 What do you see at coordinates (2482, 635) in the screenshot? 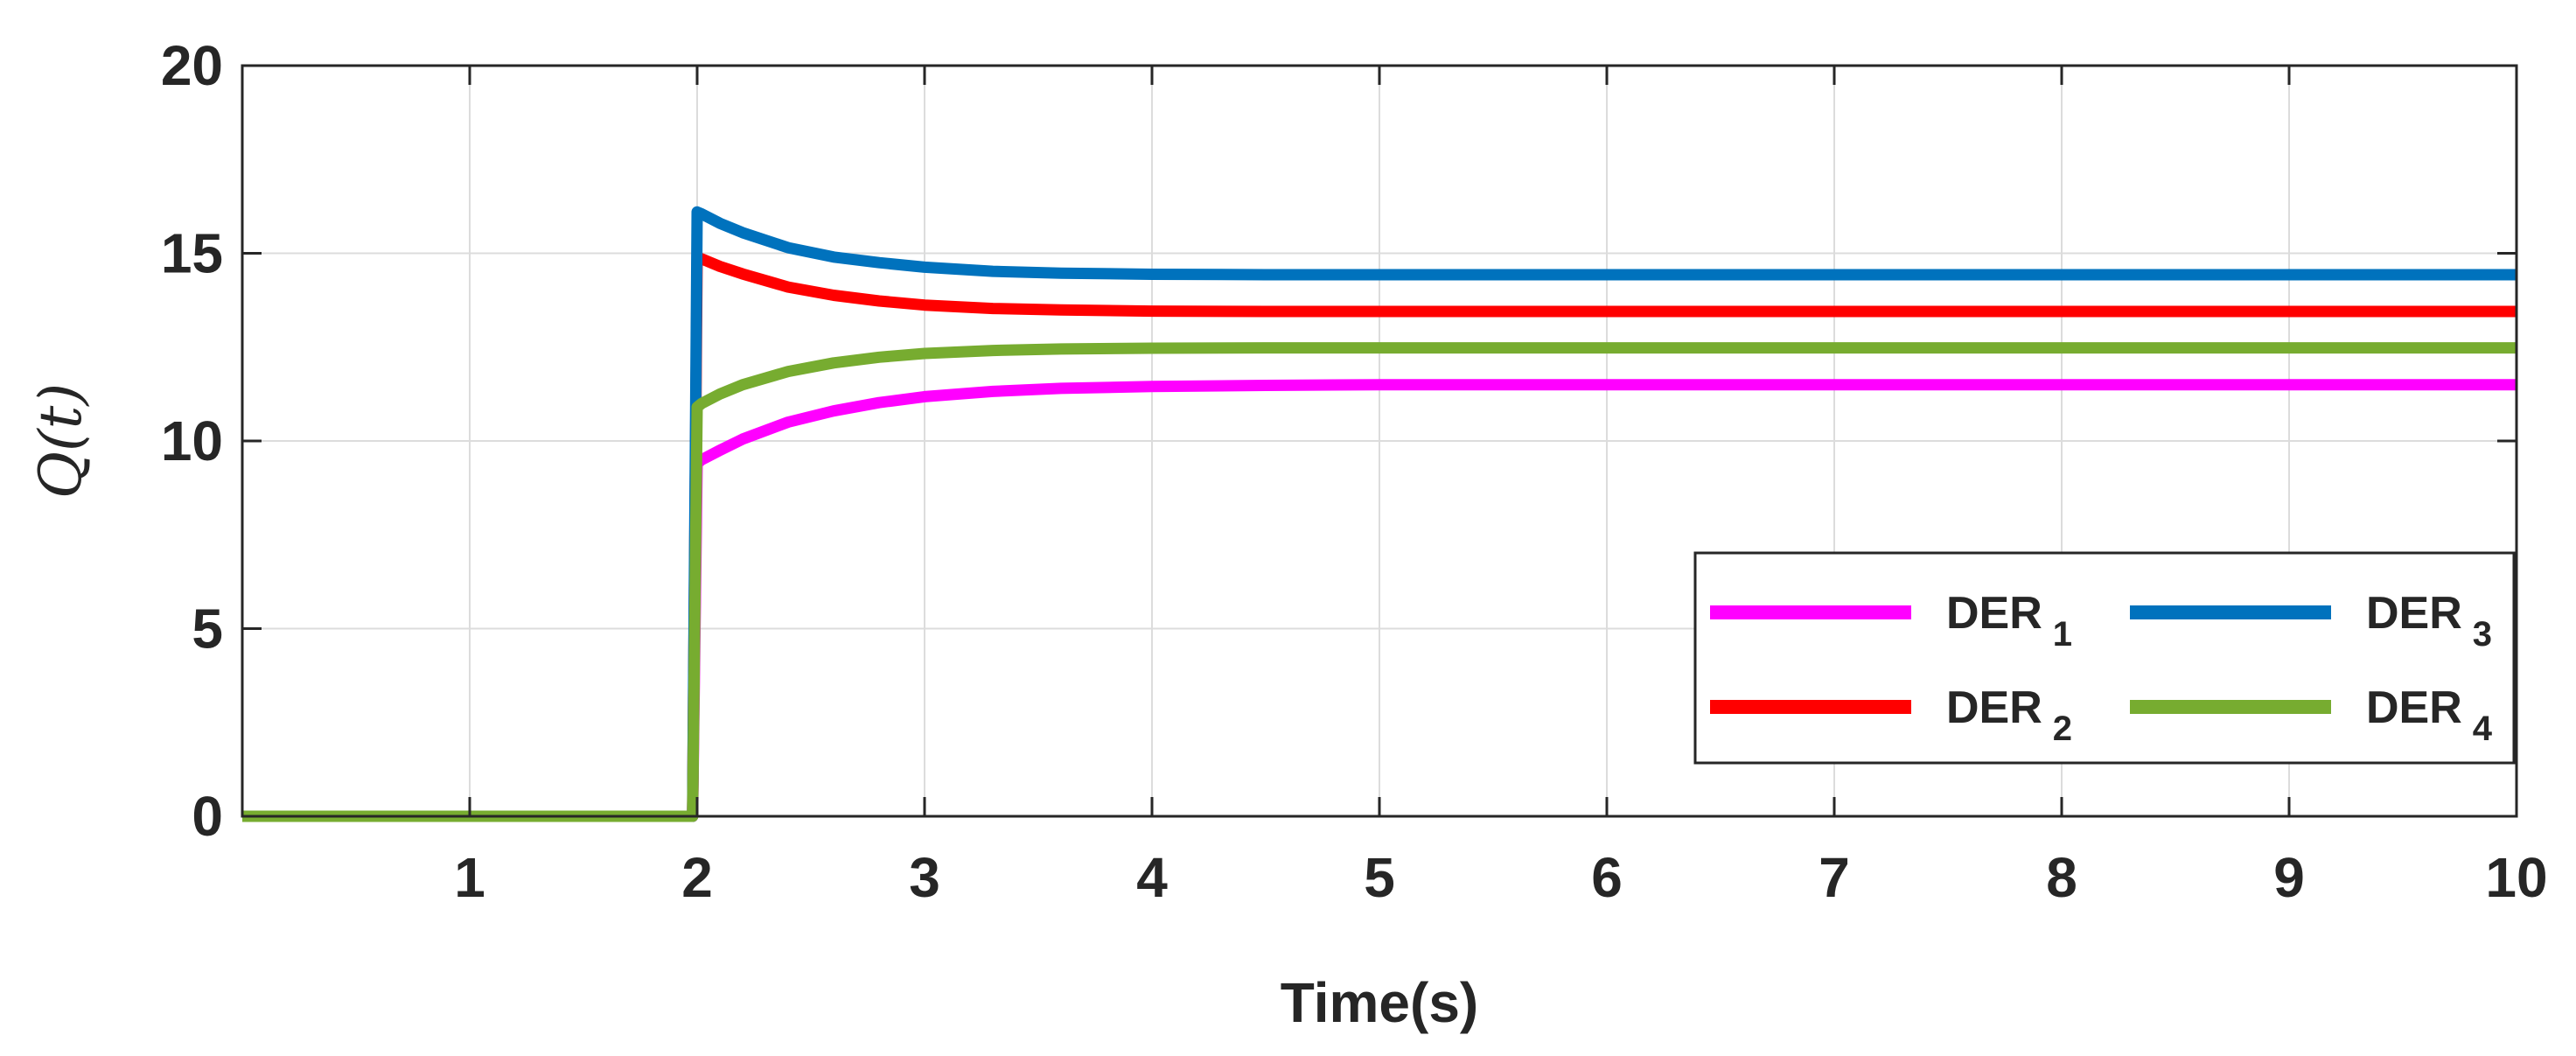
I see `legend-label-subscript: 3` at bounding box center [2482, 635].